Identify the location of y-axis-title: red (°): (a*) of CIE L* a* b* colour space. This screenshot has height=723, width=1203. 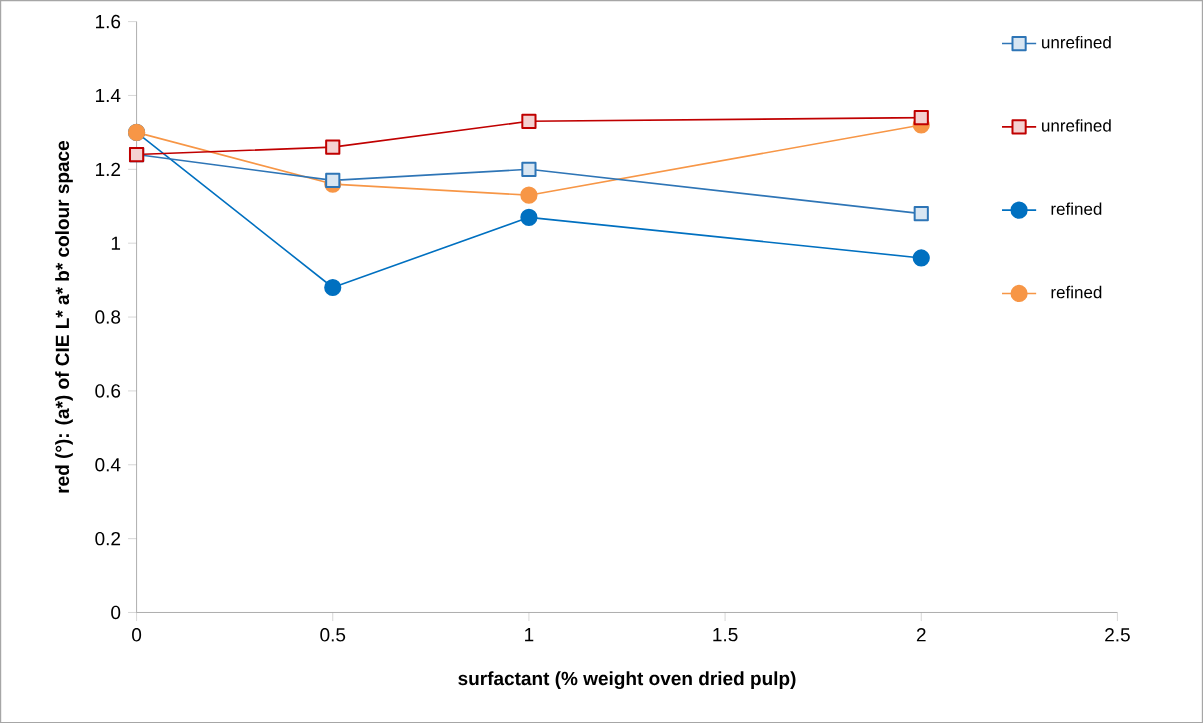
(64, 316).